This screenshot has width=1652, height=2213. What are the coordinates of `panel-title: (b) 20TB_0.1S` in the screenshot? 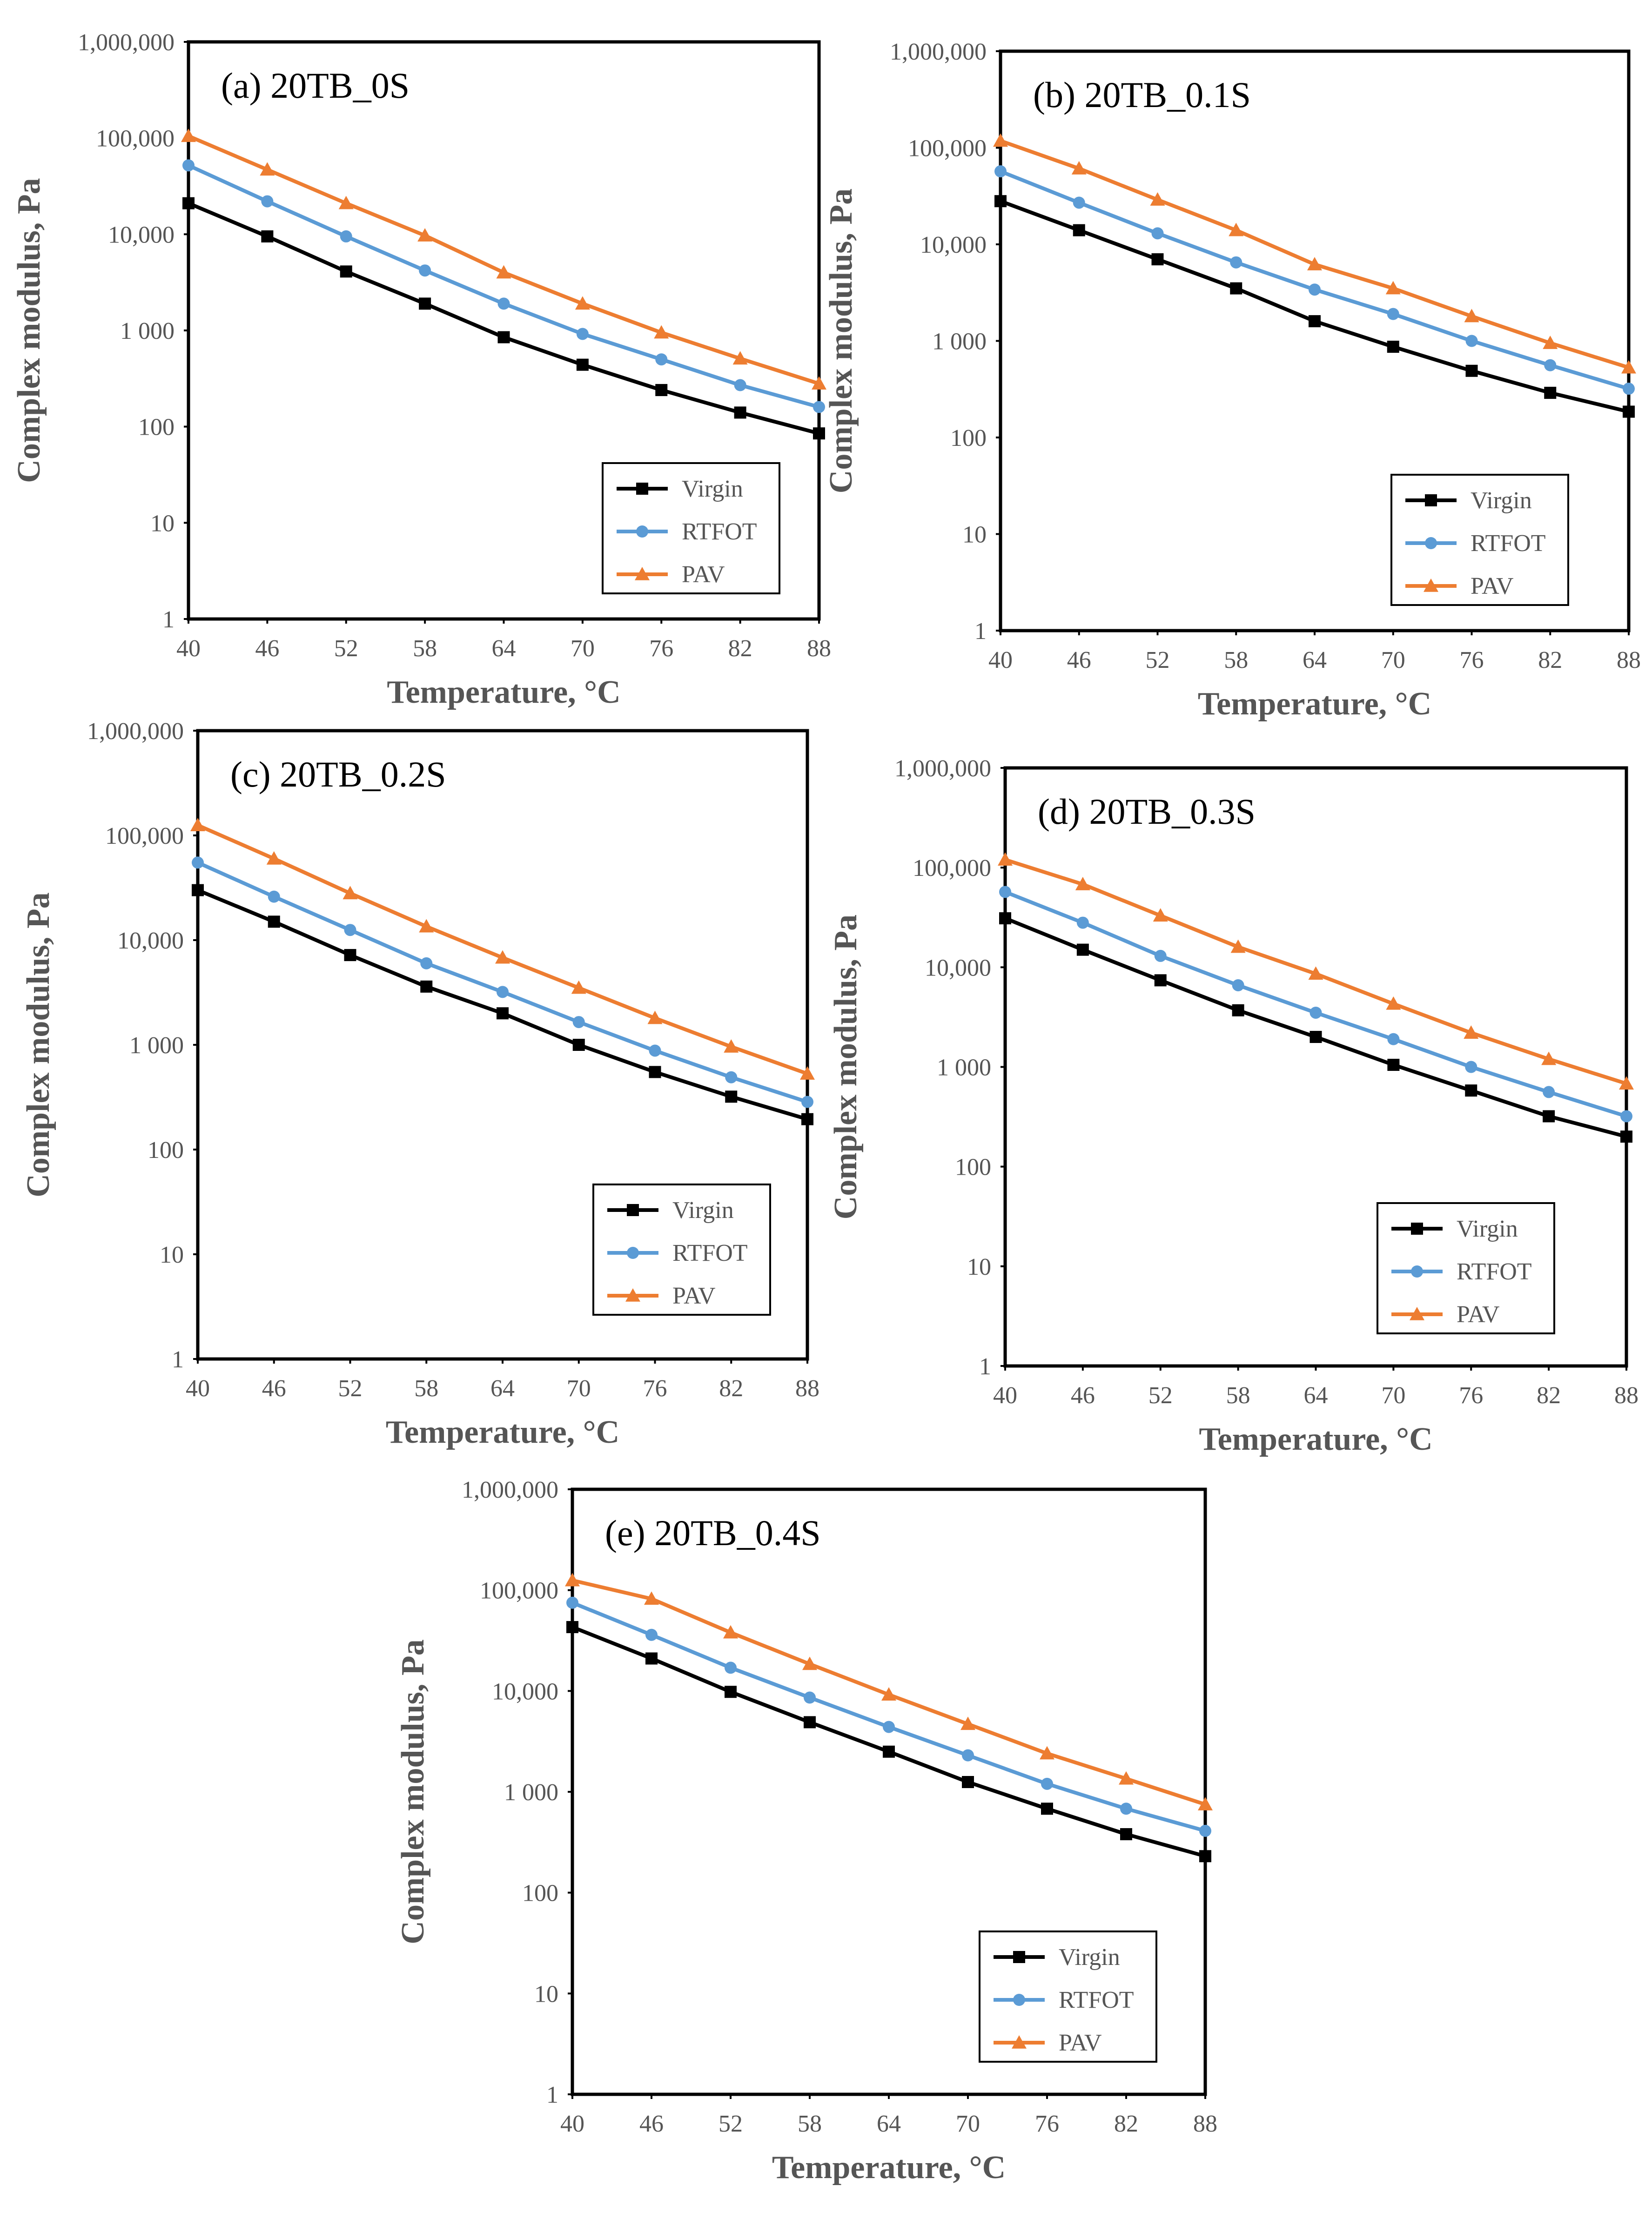 It's located at (1142, 94).